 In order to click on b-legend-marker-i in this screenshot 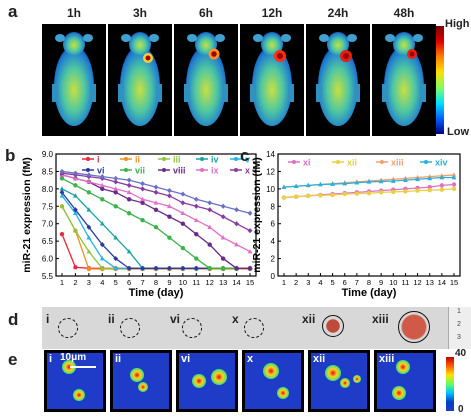, I will do `click(88, 159)`.